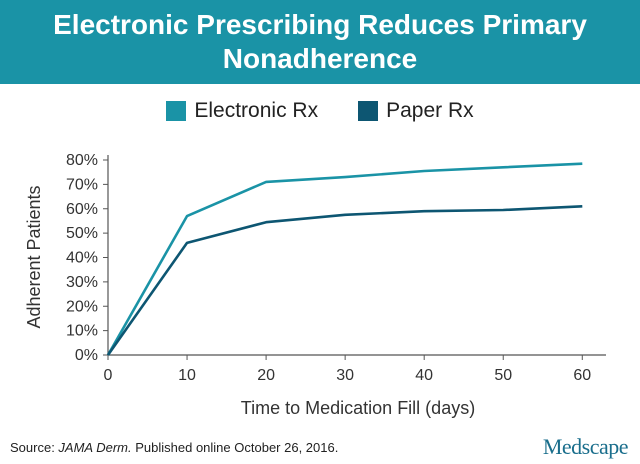 The image size is (640, 464). I want to click on legend-label-electronic: Electronic Rx, so click(256, 110).